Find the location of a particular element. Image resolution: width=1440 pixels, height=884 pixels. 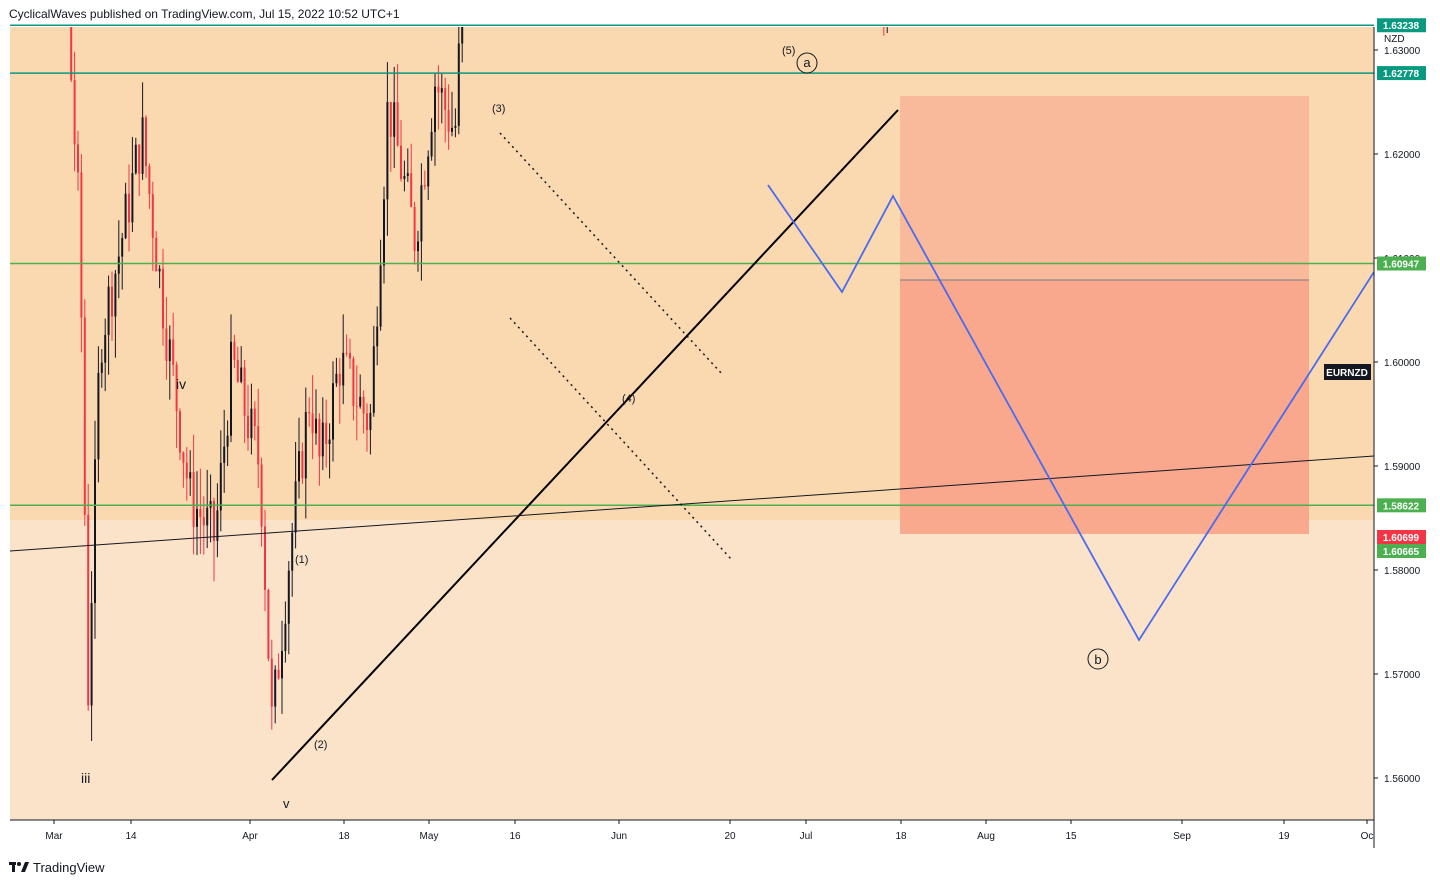

wave-label-a: a is located at coordinates (807, 62).